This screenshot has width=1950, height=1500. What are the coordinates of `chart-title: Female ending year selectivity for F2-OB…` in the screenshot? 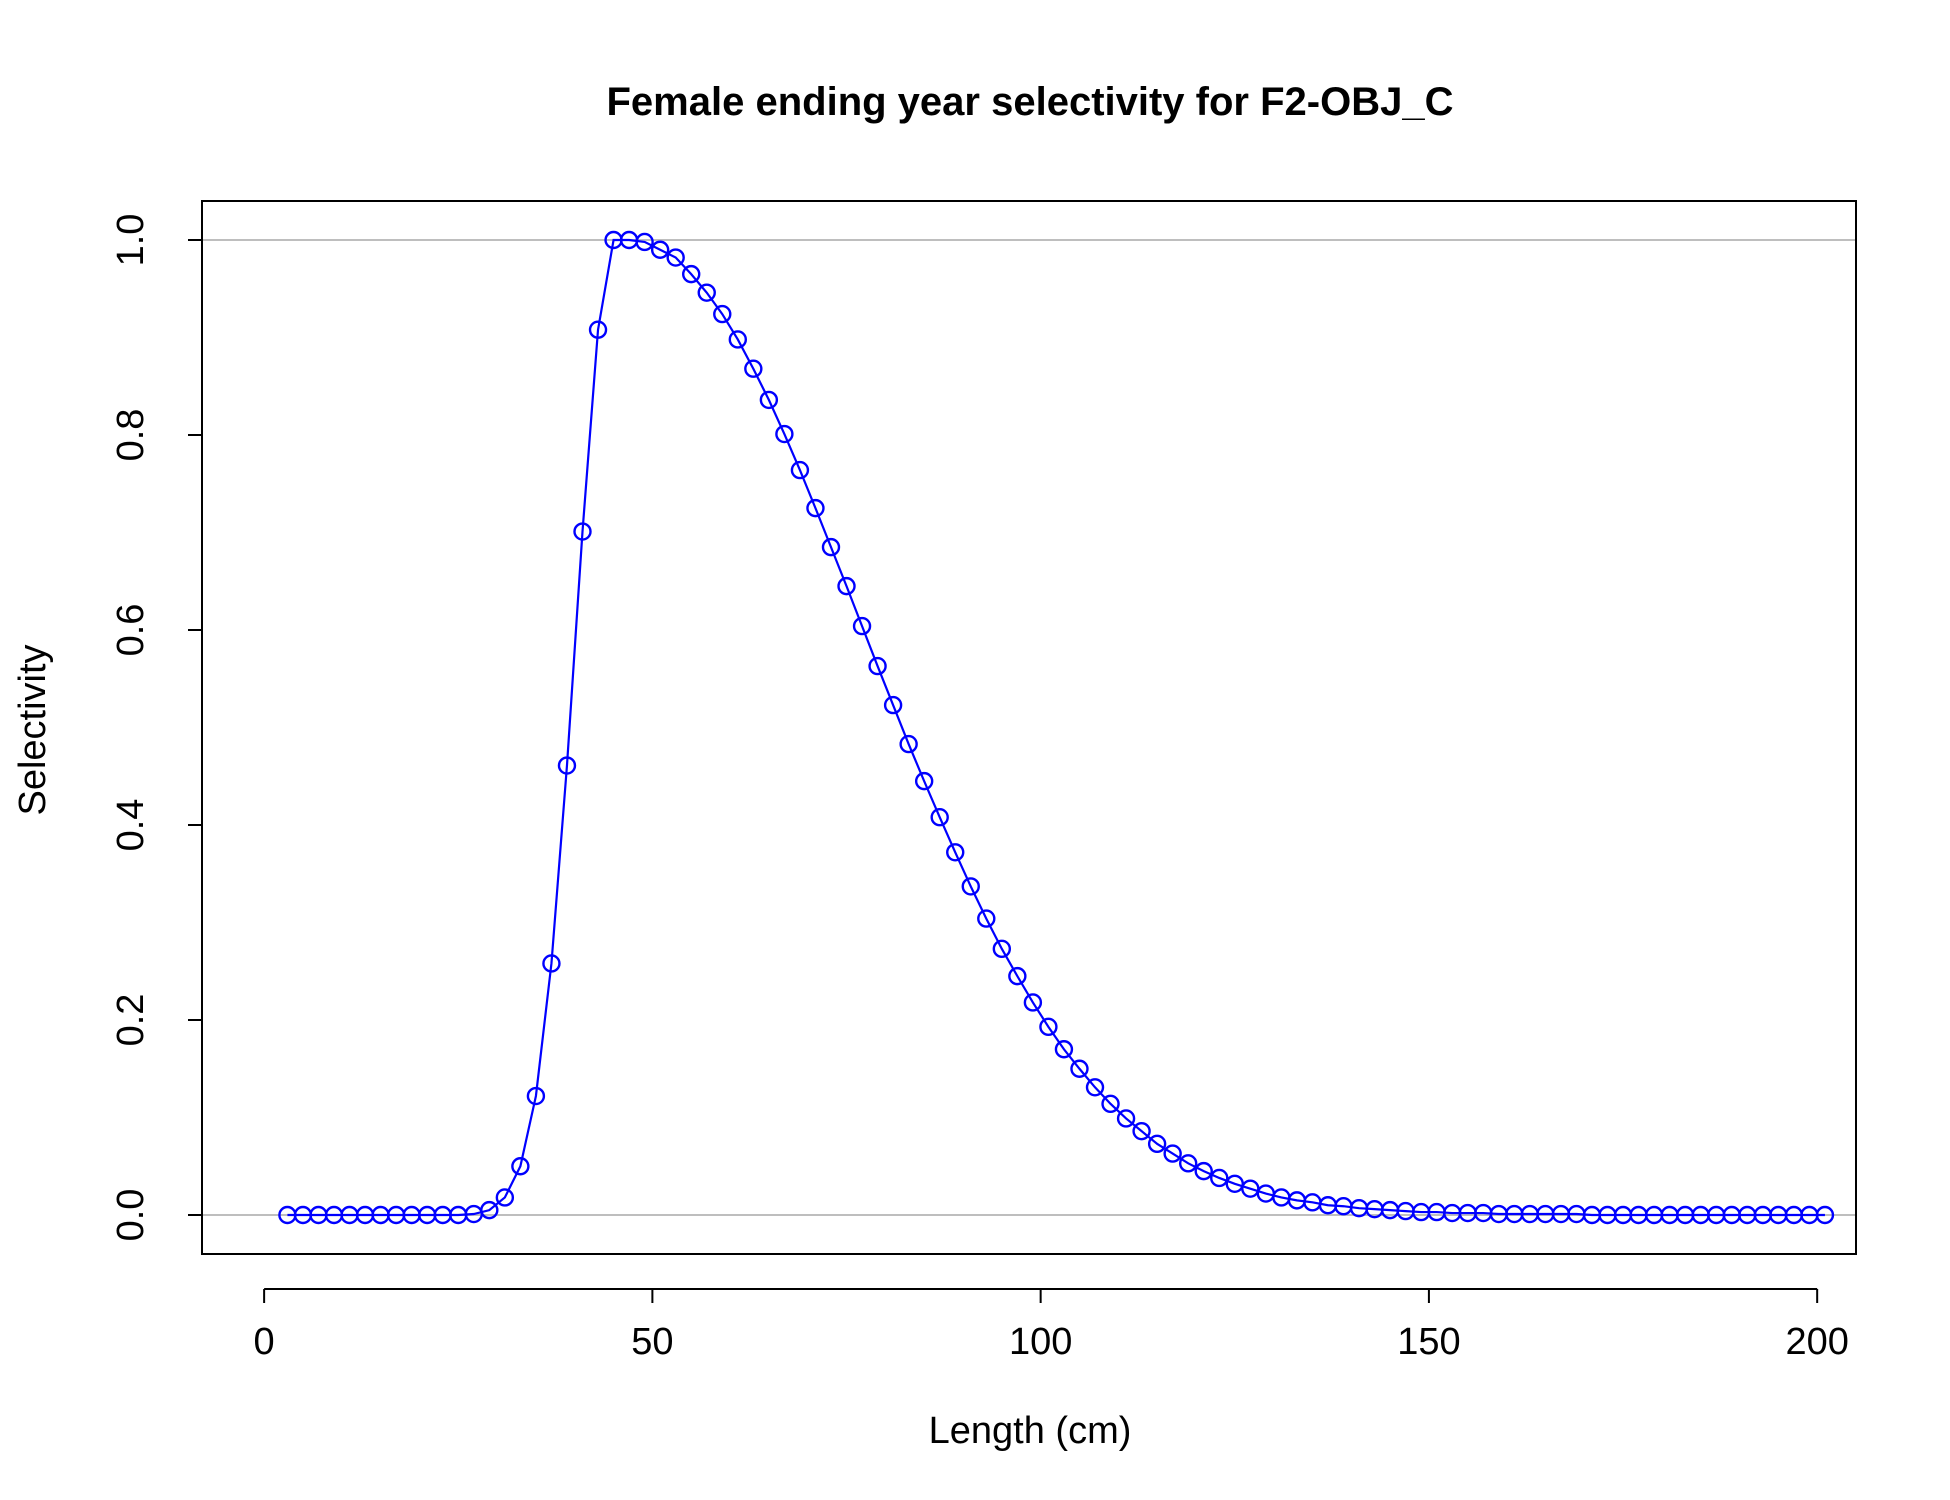 It's located at (1030, 102).